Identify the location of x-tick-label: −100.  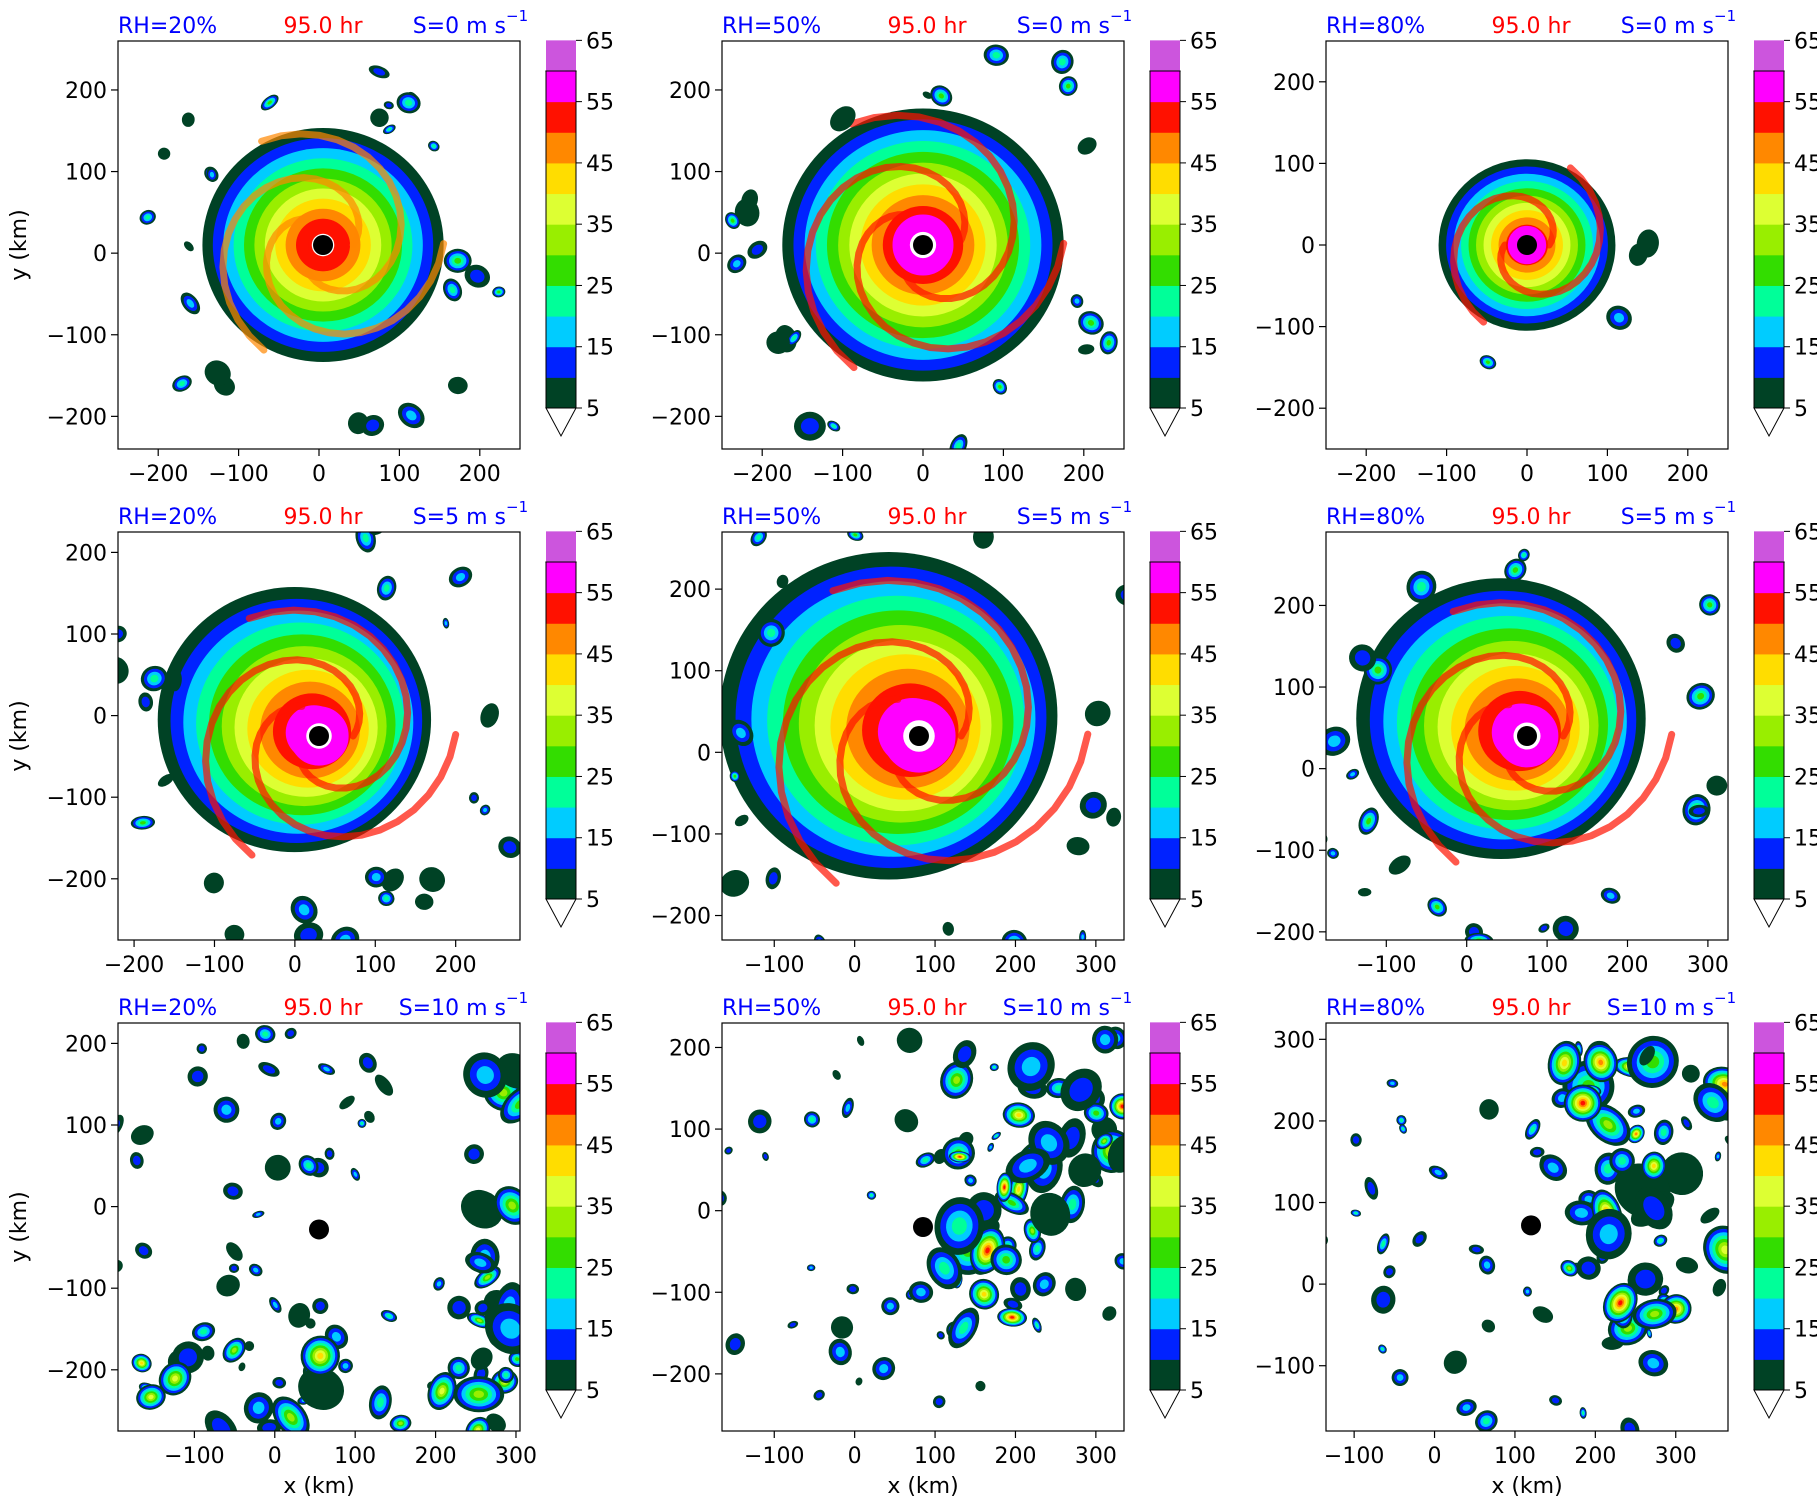
(774, 965).